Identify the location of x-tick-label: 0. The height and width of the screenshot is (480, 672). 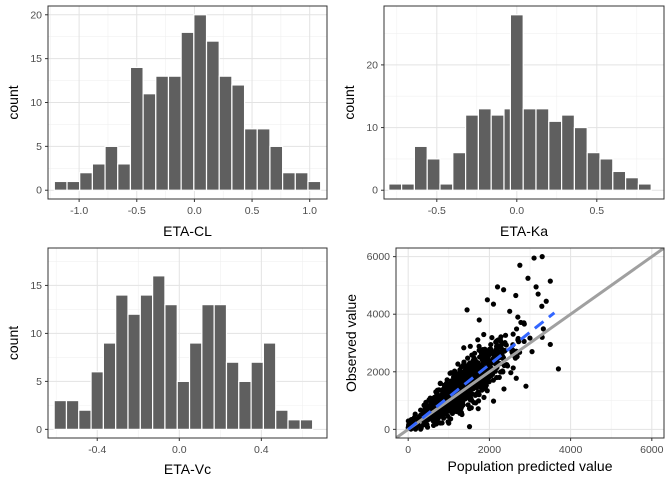
(408, 450).